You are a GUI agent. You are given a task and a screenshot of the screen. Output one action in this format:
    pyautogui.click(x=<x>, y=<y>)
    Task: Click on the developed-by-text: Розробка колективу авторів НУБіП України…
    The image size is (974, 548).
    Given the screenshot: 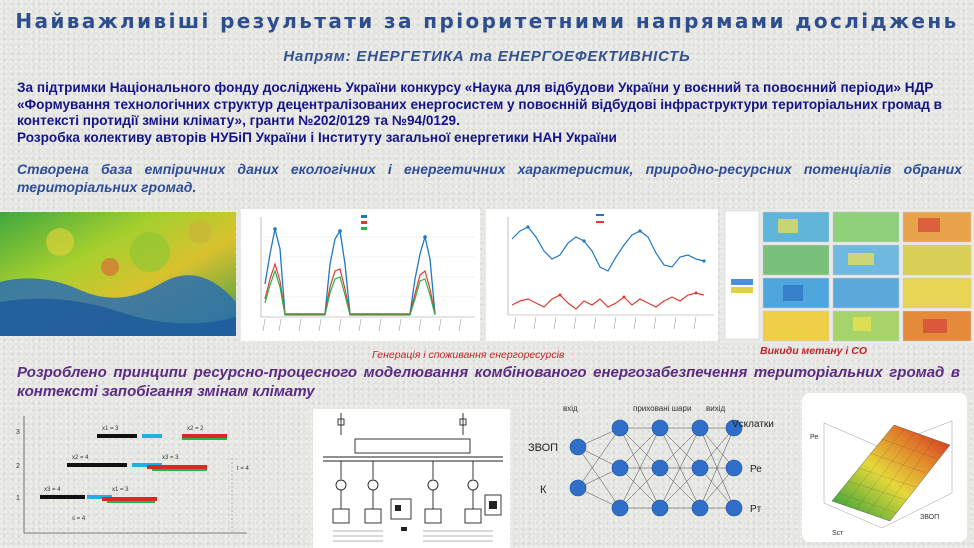 What is the action you would take?
    pyautogui.click(x=317, y=137)
    